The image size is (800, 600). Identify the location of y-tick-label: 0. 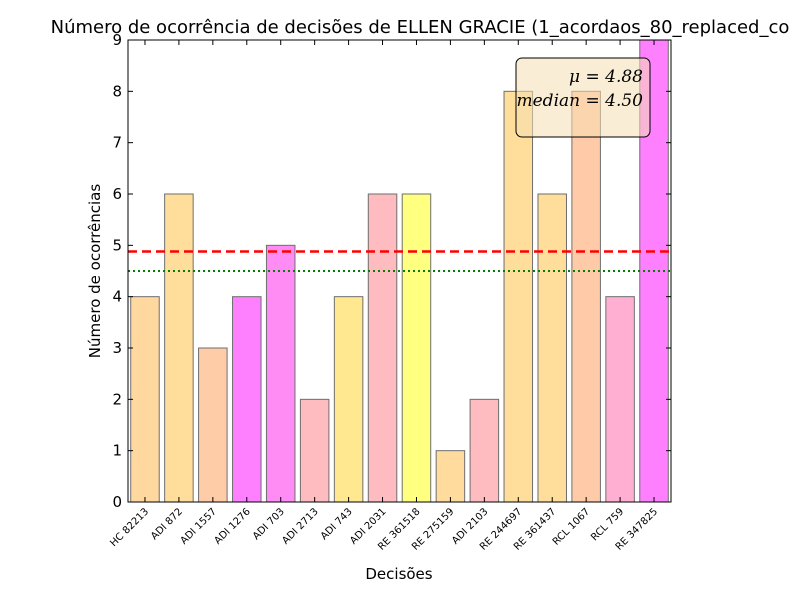
(117, 502).